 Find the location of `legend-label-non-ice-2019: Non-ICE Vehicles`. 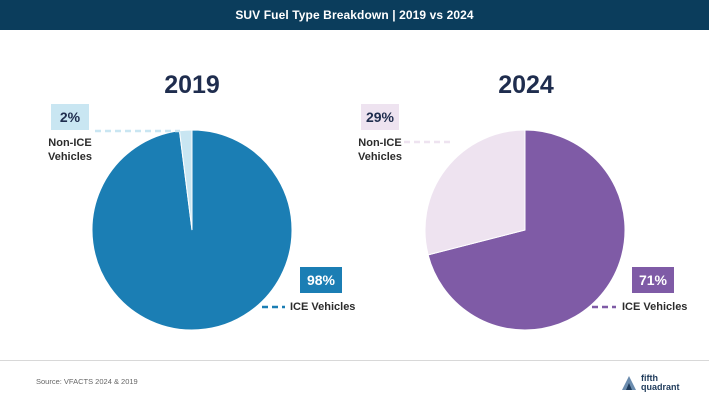

legend-label-non-ice-2019: Non-ICE Vehicles is located at coordinates (70, 150).